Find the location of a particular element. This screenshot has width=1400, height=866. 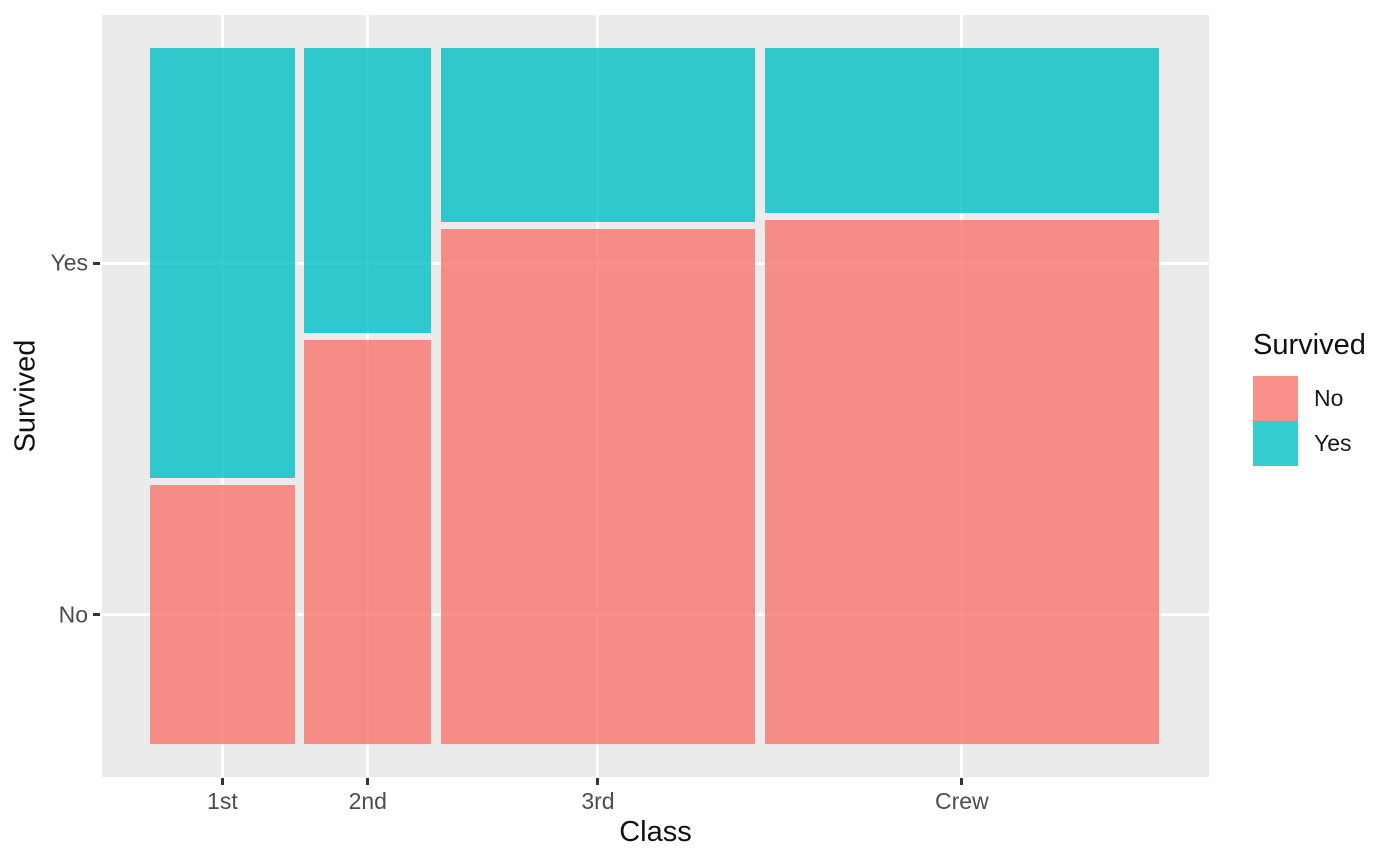

bar-crew-yes is located at coordinates (961, 131).